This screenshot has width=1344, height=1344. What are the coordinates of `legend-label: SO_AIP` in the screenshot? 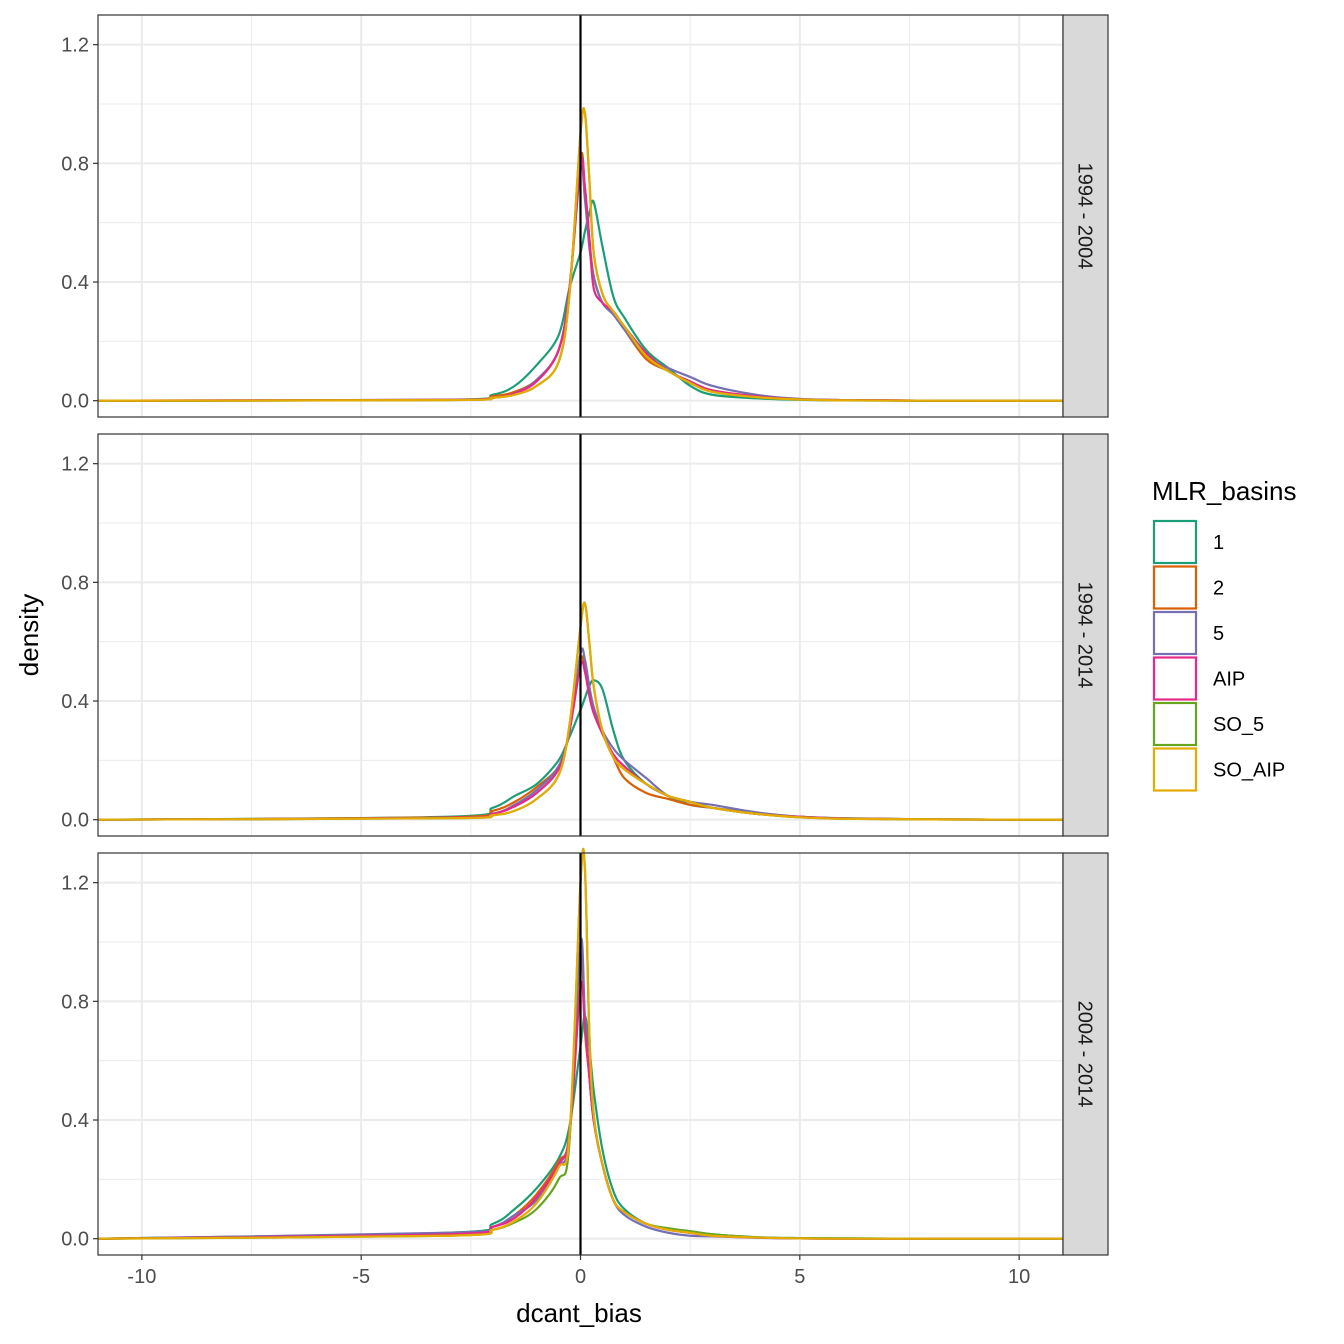 It's located at (1249, 771).